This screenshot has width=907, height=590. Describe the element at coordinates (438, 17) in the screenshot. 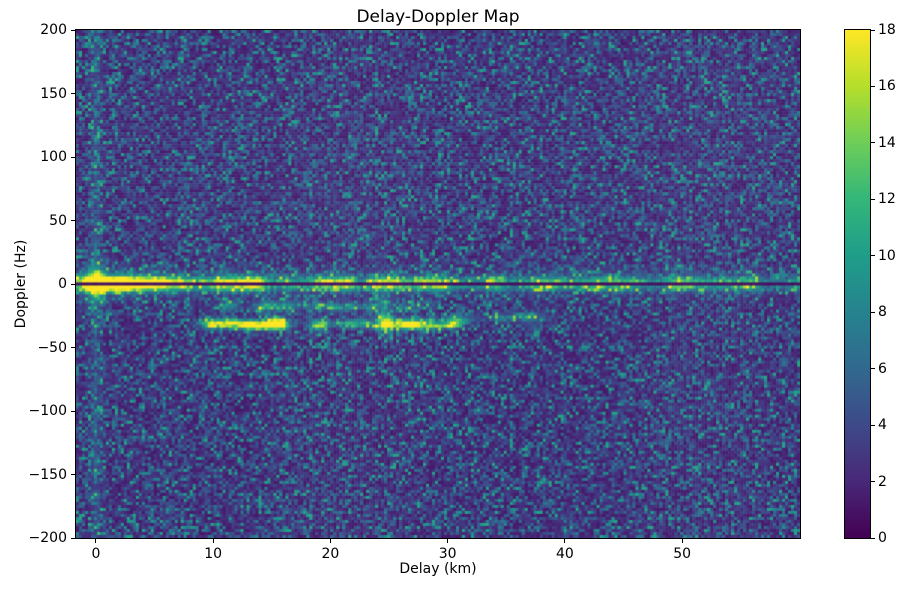

I see `chart-title: Delay-Doppler Map` at that location.